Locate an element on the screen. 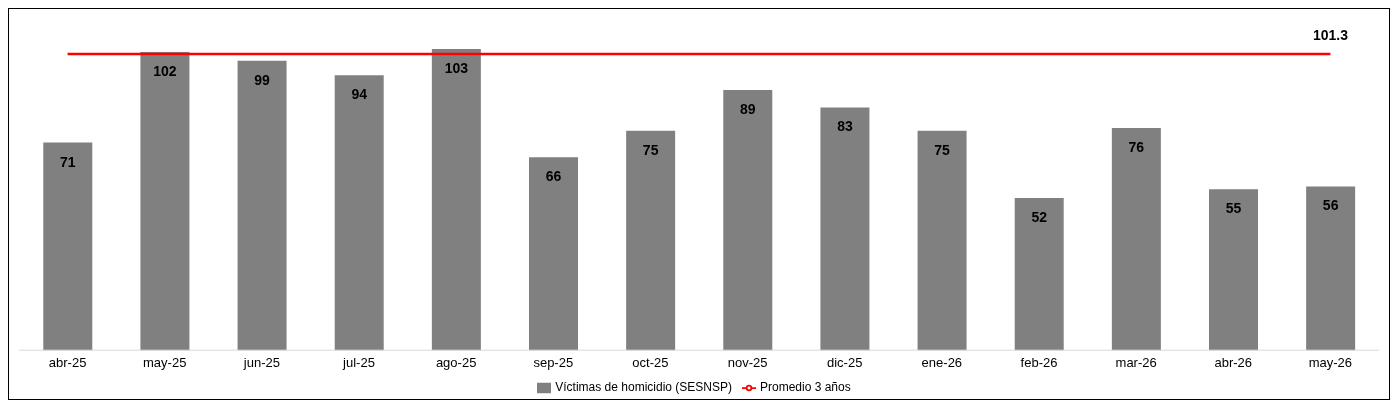  x-tick-label: dic-25 is located at coordinates (845, 363).